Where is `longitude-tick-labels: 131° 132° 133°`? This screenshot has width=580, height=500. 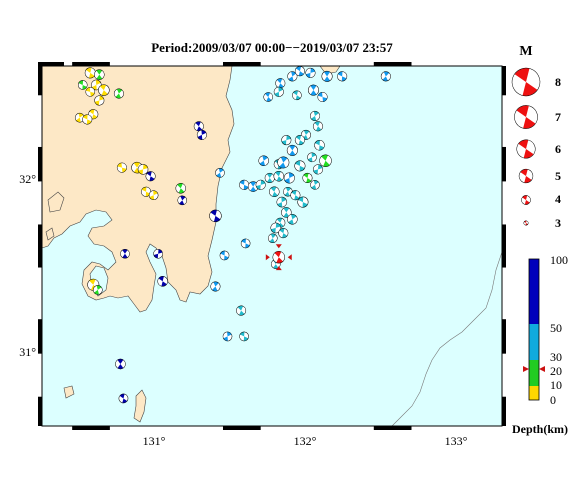
longitude-tick-labels: 131° 132° 133° is located at coordinates (305, 441).